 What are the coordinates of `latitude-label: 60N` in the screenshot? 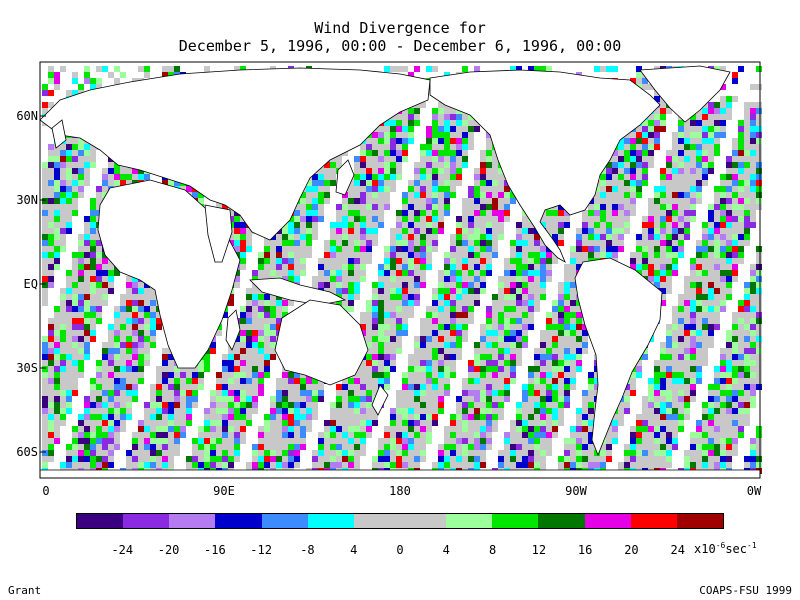 It's located at (27, 116).